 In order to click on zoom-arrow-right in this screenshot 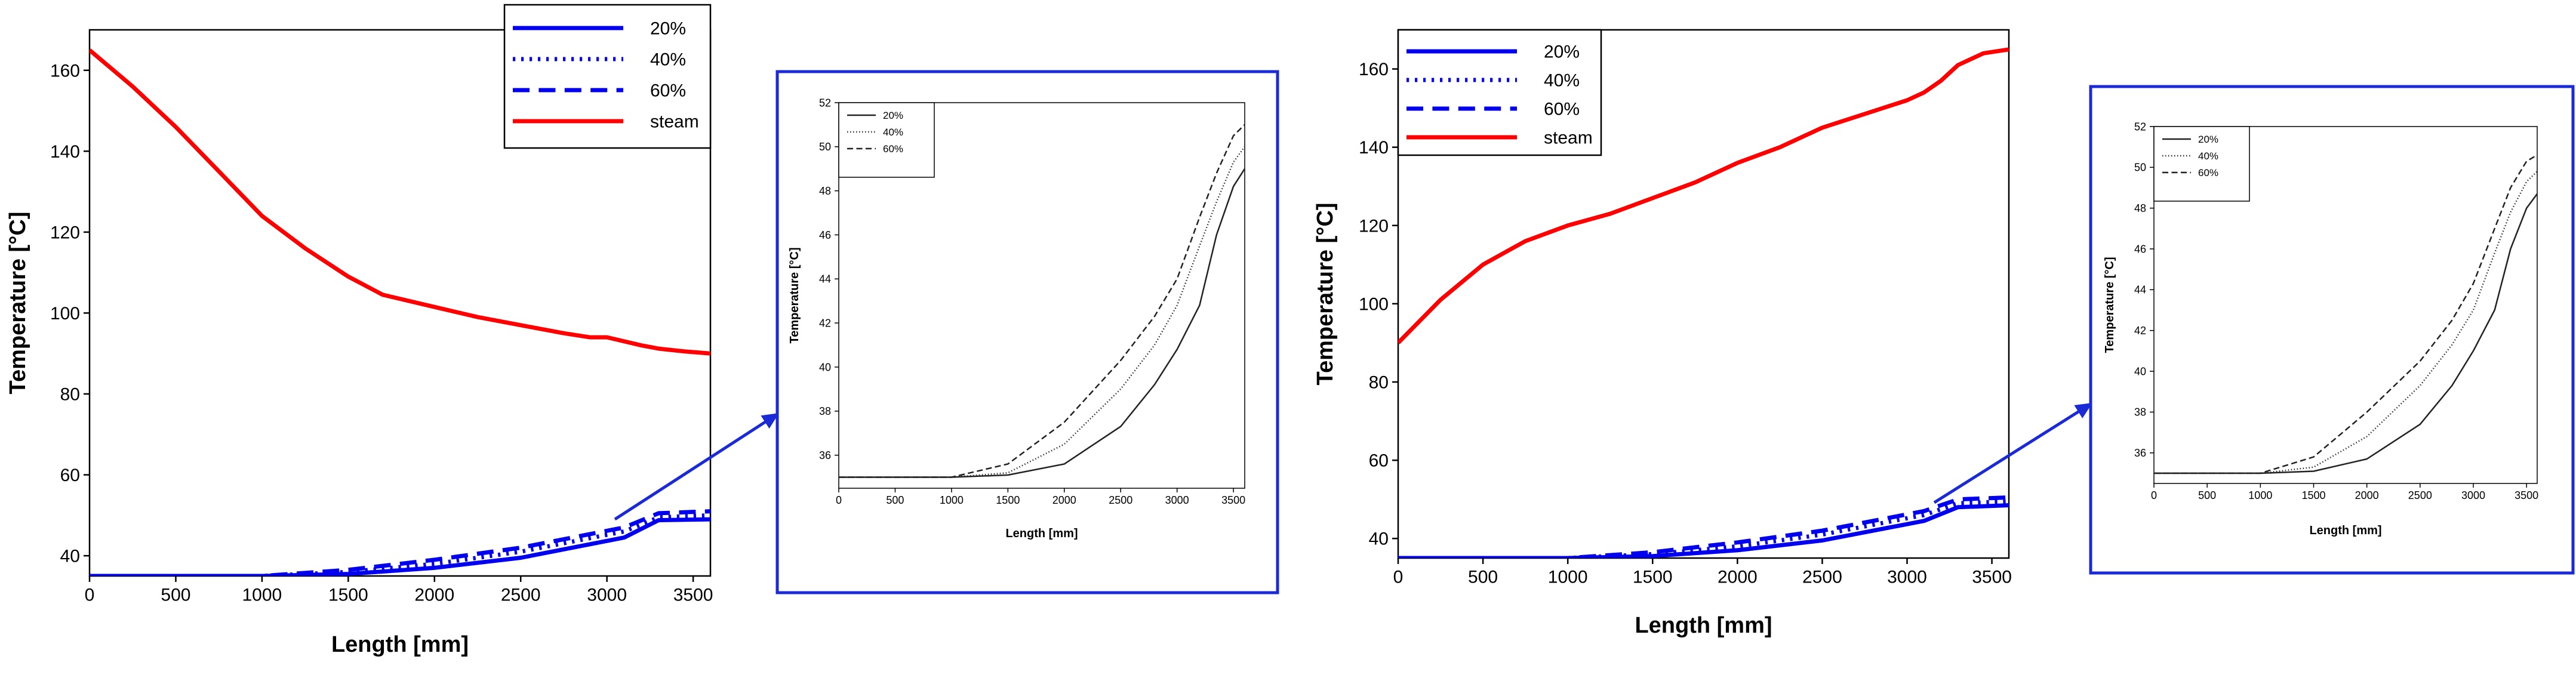, I will do `click(2013, 452)`.